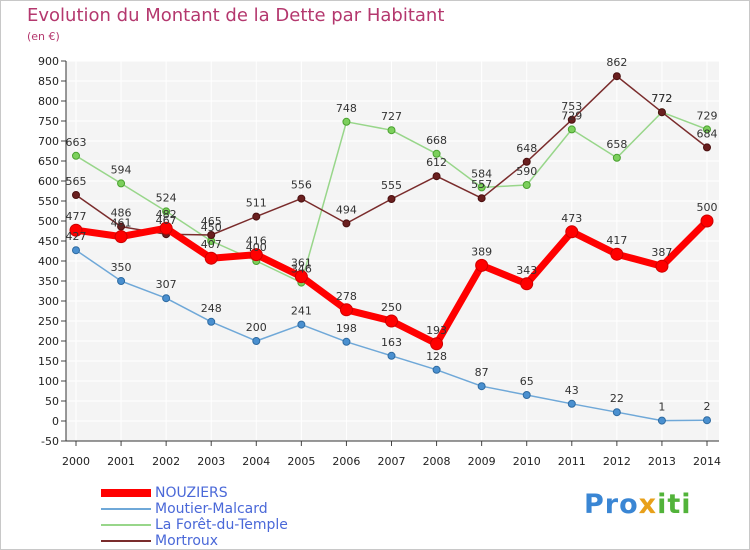 This screenshot has height=550, width=750. What do you see at coordinates (166, 461) in the screenshot?
I see `x-tick-label: 2002` at bounding box center [166, 461].